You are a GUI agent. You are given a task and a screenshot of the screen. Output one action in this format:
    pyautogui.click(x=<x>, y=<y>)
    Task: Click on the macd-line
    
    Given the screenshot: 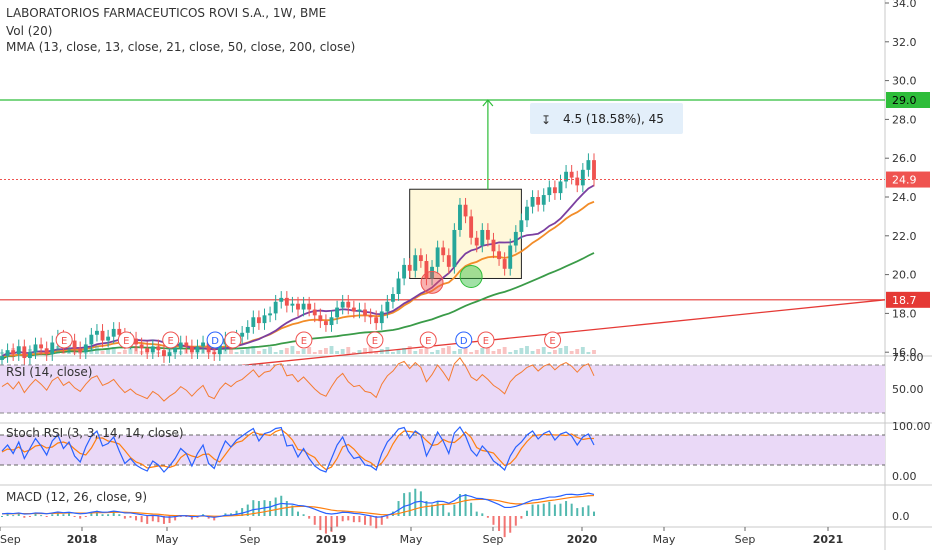 What is the action you would take?
    pyautogui.click(x=298, y=505)
    